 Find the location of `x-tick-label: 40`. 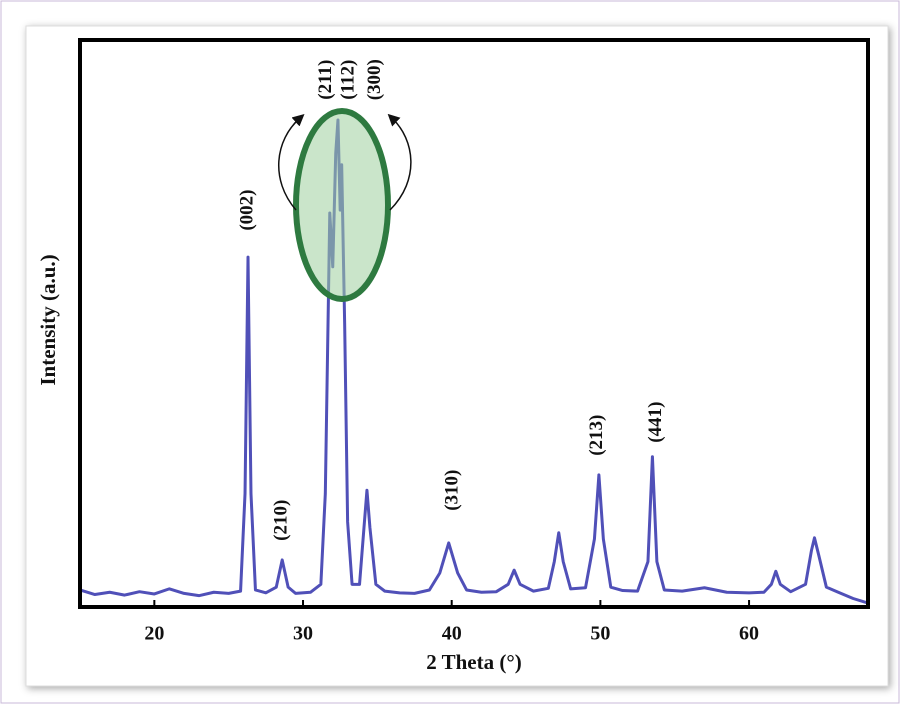

x-tick-label: 40 is located at coordinates (452, 634).